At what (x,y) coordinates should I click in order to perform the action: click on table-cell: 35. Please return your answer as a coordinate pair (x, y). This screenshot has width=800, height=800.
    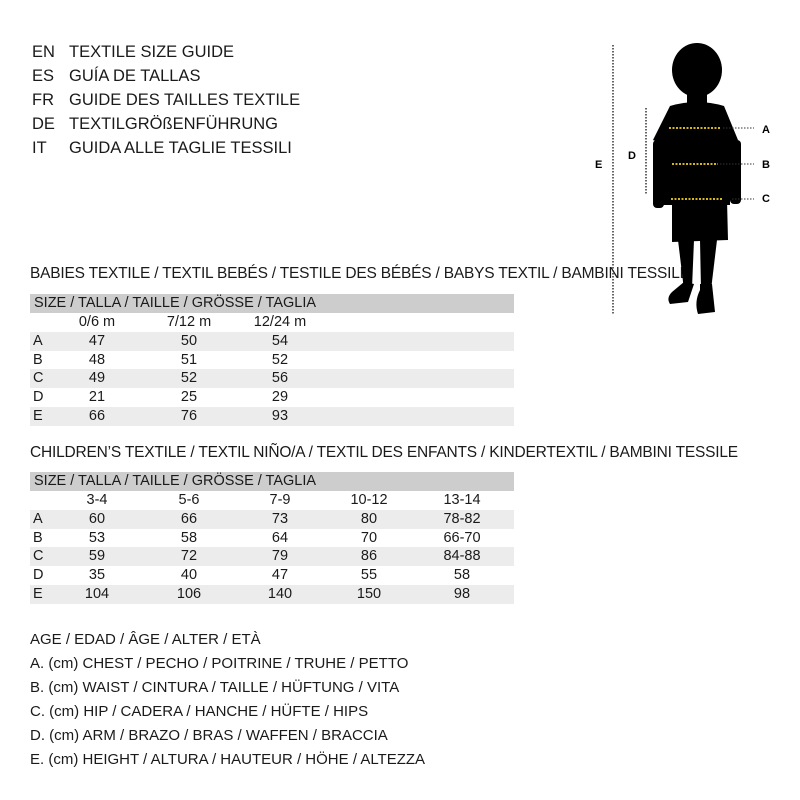
    Looking at the image, I should click on (97, 575).